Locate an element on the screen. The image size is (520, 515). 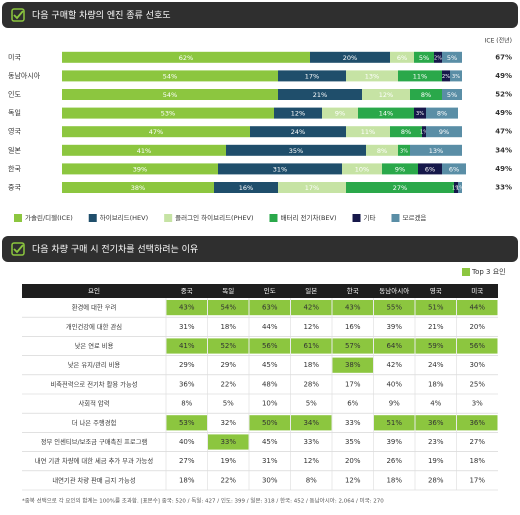
row-label: 개인건강에 대한 관심 is located at coordinates (94, 326).